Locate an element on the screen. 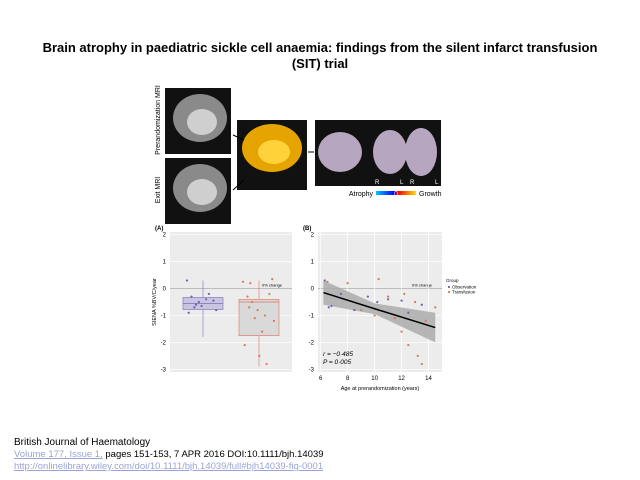 Image resolution: width=640 pixels, height=480 pixels. x-tick-label: 6 is located at coordinates (321, 379).